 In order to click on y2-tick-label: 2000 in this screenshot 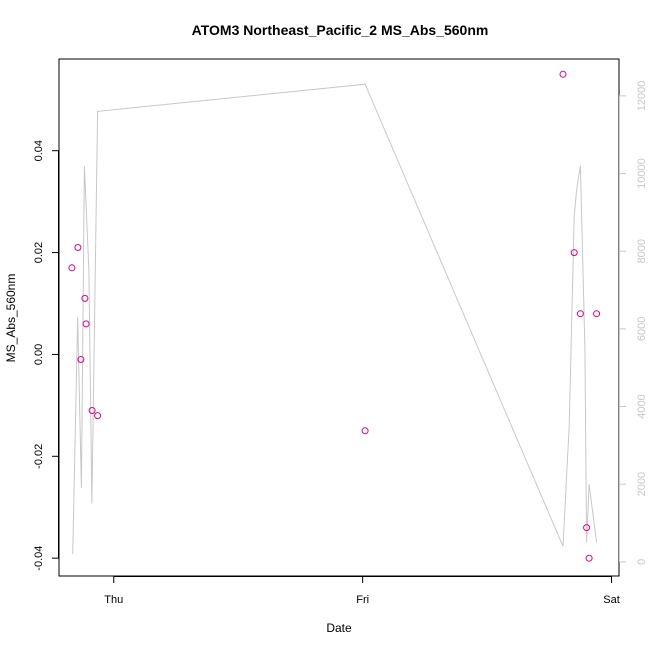, I will do `click(642, 484)`.